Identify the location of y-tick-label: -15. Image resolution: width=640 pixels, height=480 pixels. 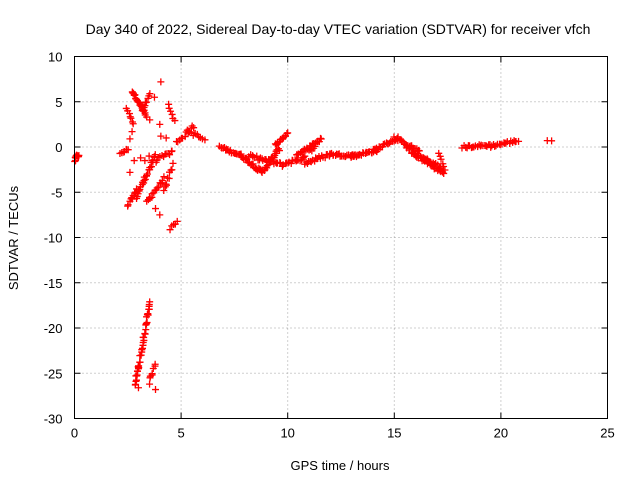
(53, 283).